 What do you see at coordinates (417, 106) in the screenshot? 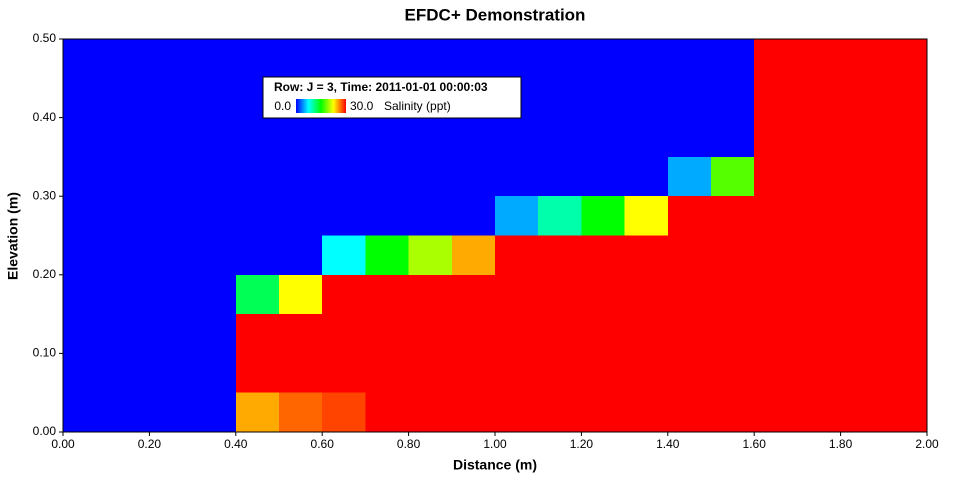
I see `colorbar-label: Salinity (ppt)` at bounding box center [417, 106].